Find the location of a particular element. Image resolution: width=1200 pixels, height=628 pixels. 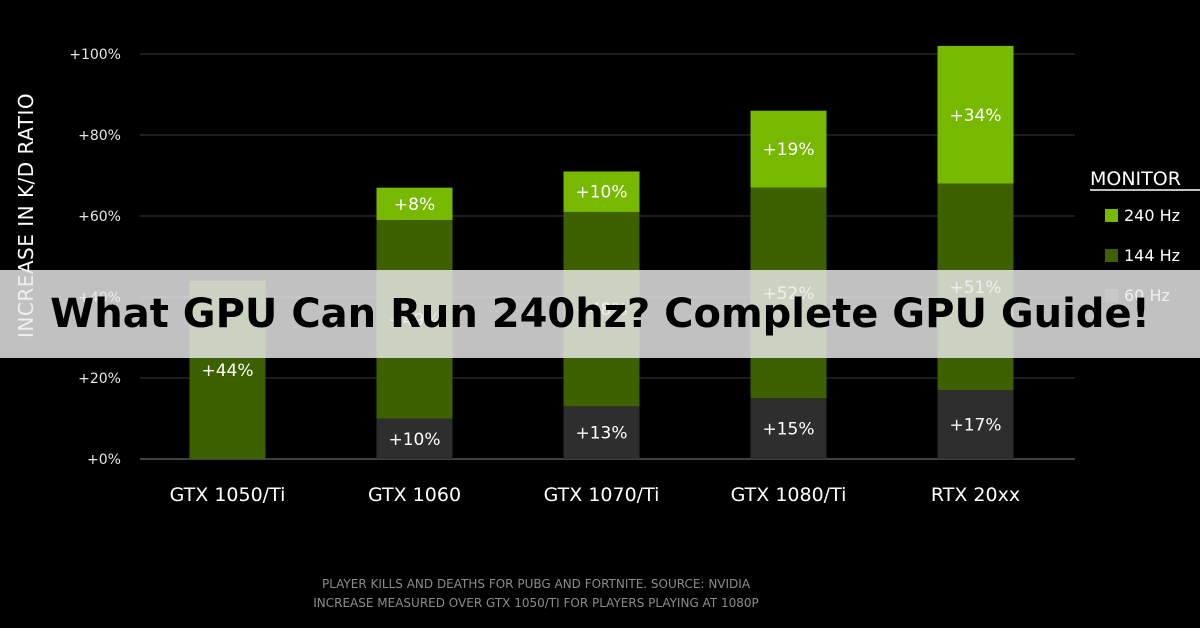

data-label: +8% is located at coordinates (414, 205).